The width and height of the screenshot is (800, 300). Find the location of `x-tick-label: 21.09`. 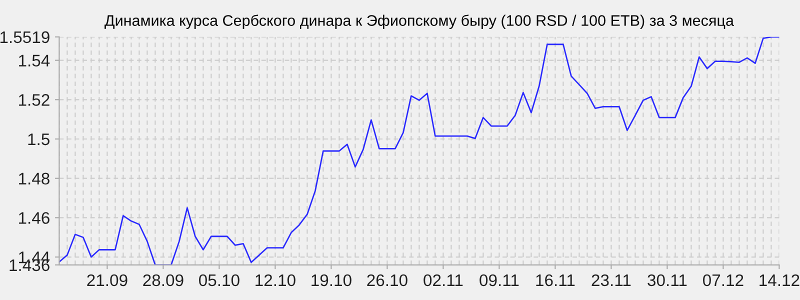

x-tick-label: 21.09 is located at coordinates (107, 280).